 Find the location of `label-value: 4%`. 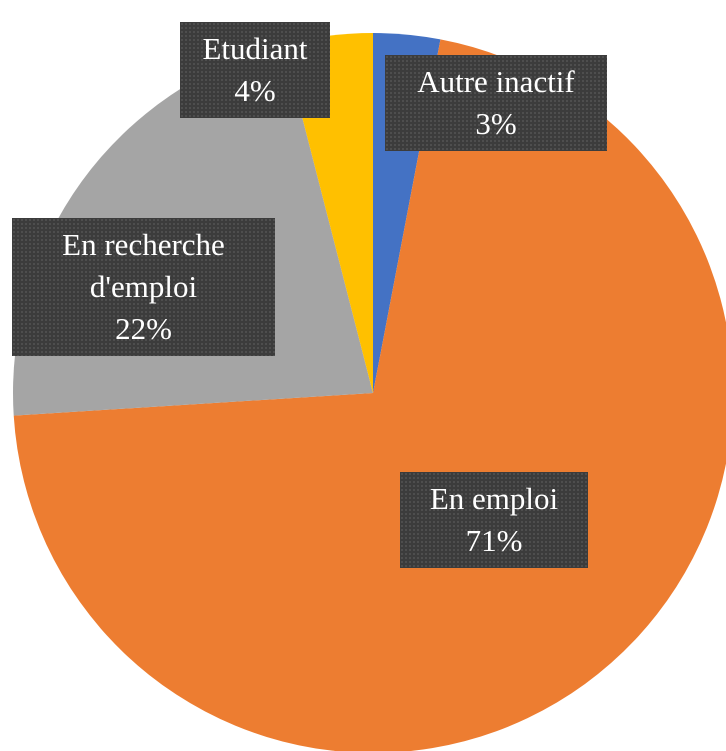

label-value: 4% is located at coordinates (255, 90).